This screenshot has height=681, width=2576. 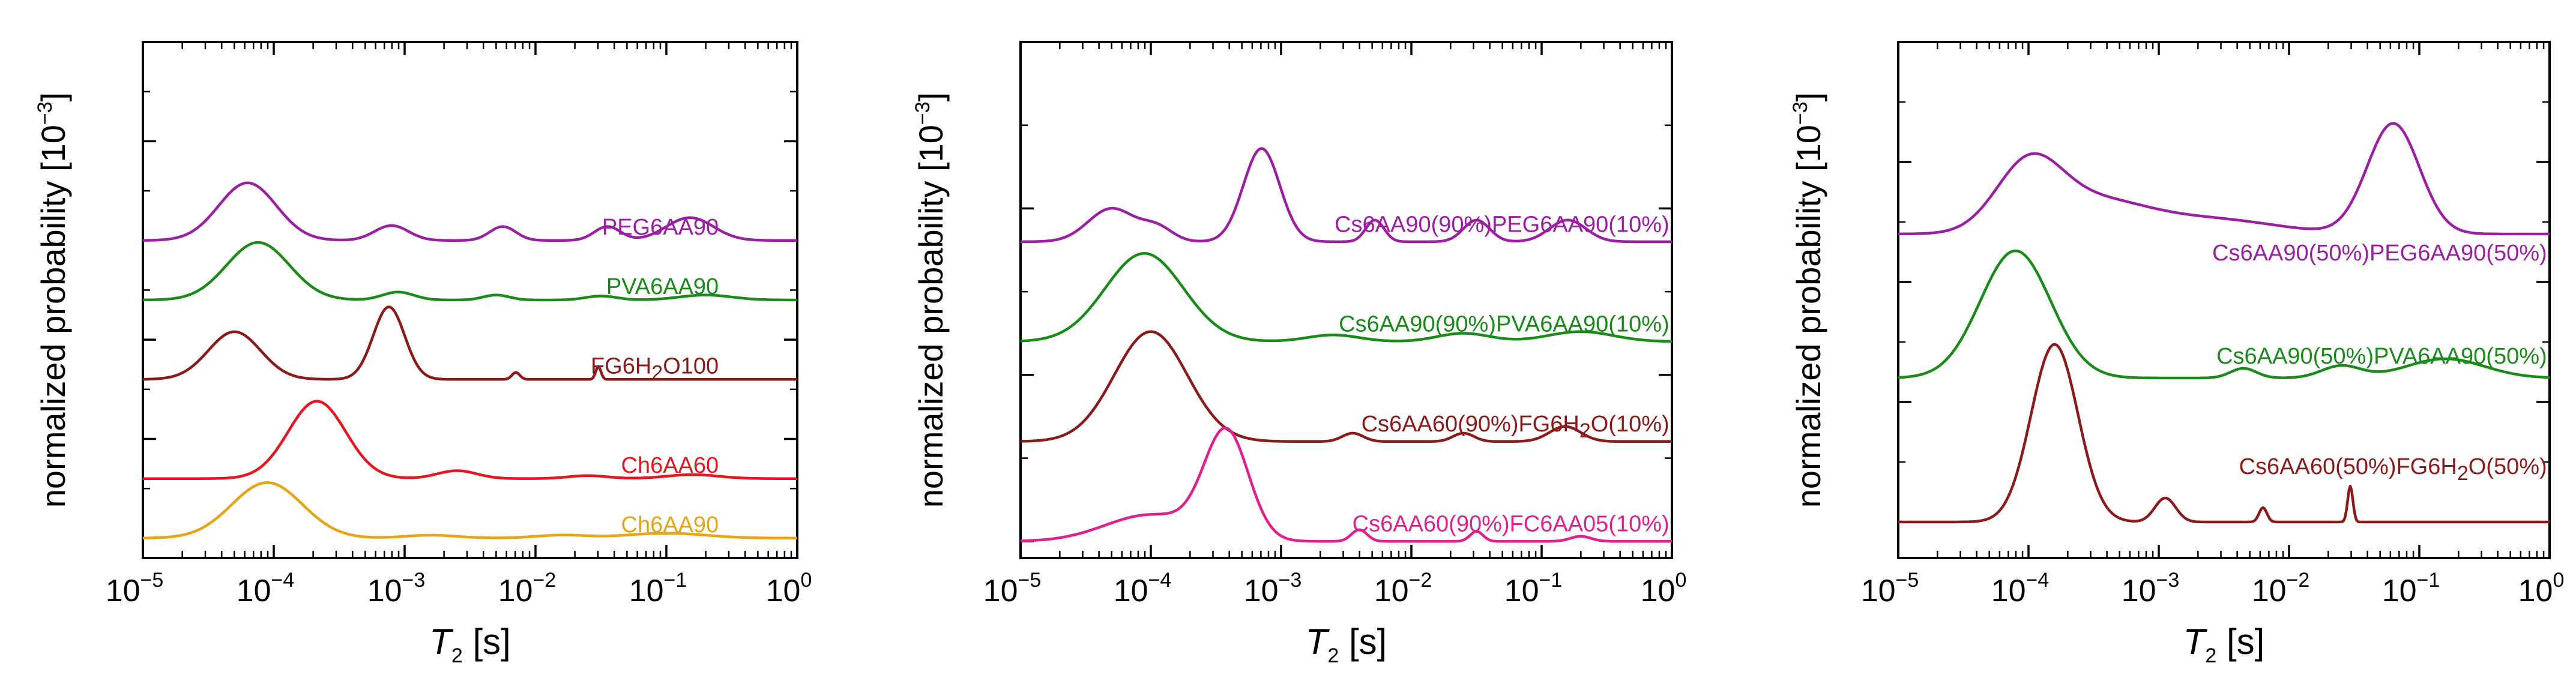 What do you see at coordinates (660, 227) in the screenshot?
I see `series-label: PEG6AA90` at bounding box center [660, 227].